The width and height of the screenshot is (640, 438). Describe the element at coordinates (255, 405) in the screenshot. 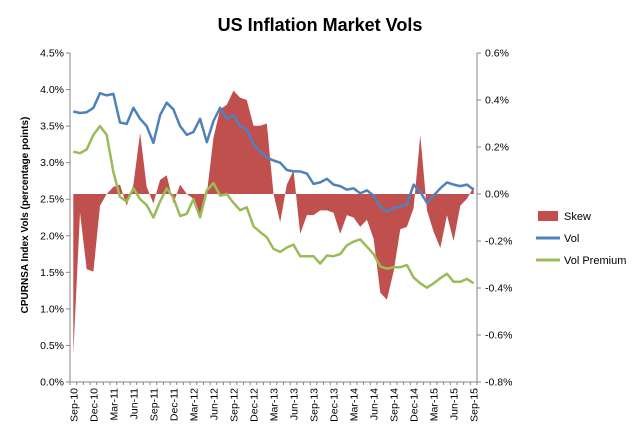

I see `x-tick-label: Dec-12` at that location.